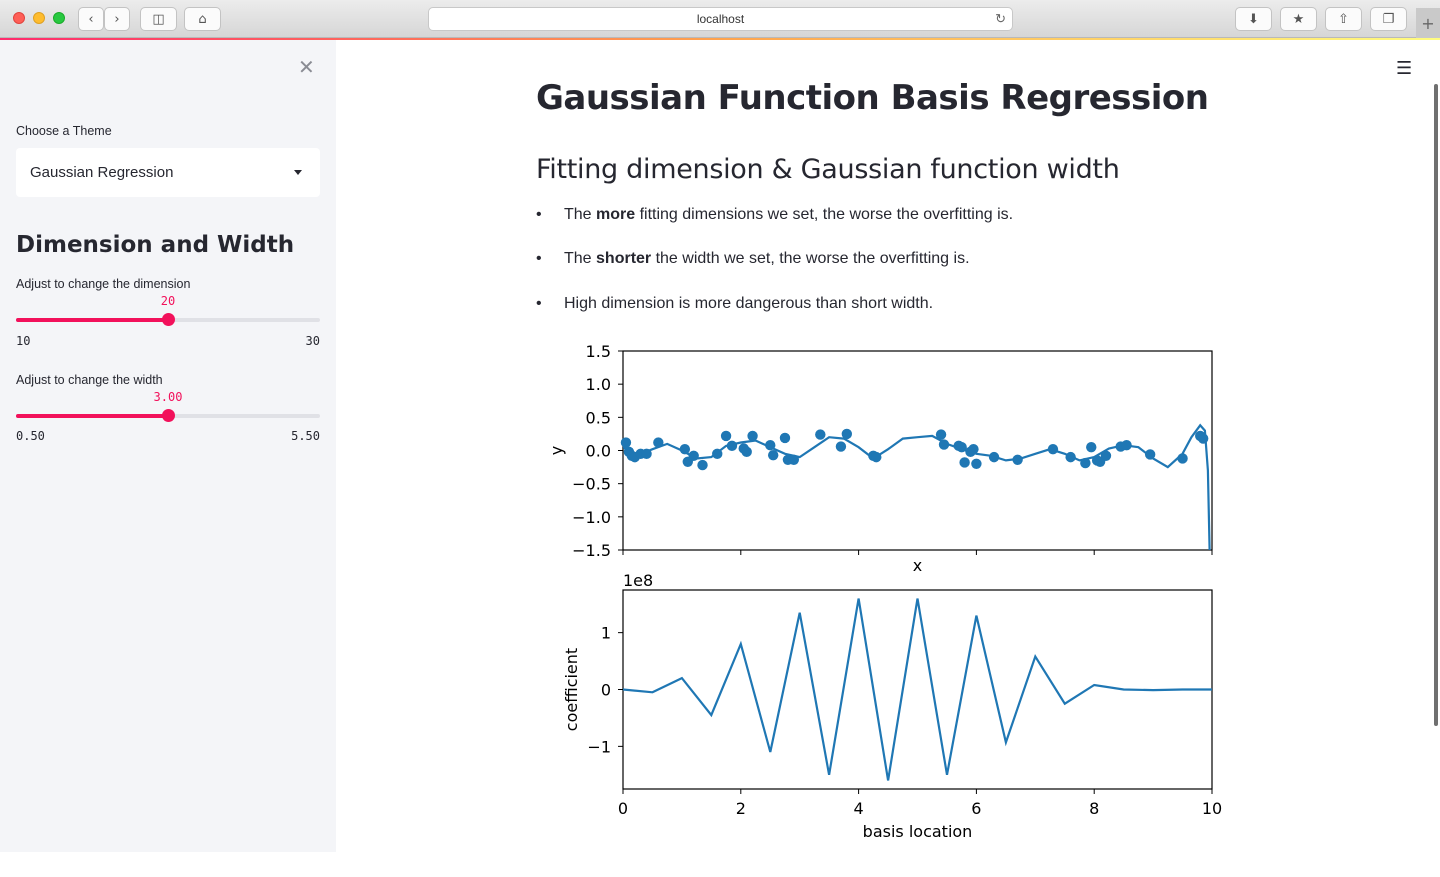 This screenshot has height=877, width=1440. Describe the element at coordinates (918, 831) in the screenshot. I see `x-axis-label: basis location` at that location.